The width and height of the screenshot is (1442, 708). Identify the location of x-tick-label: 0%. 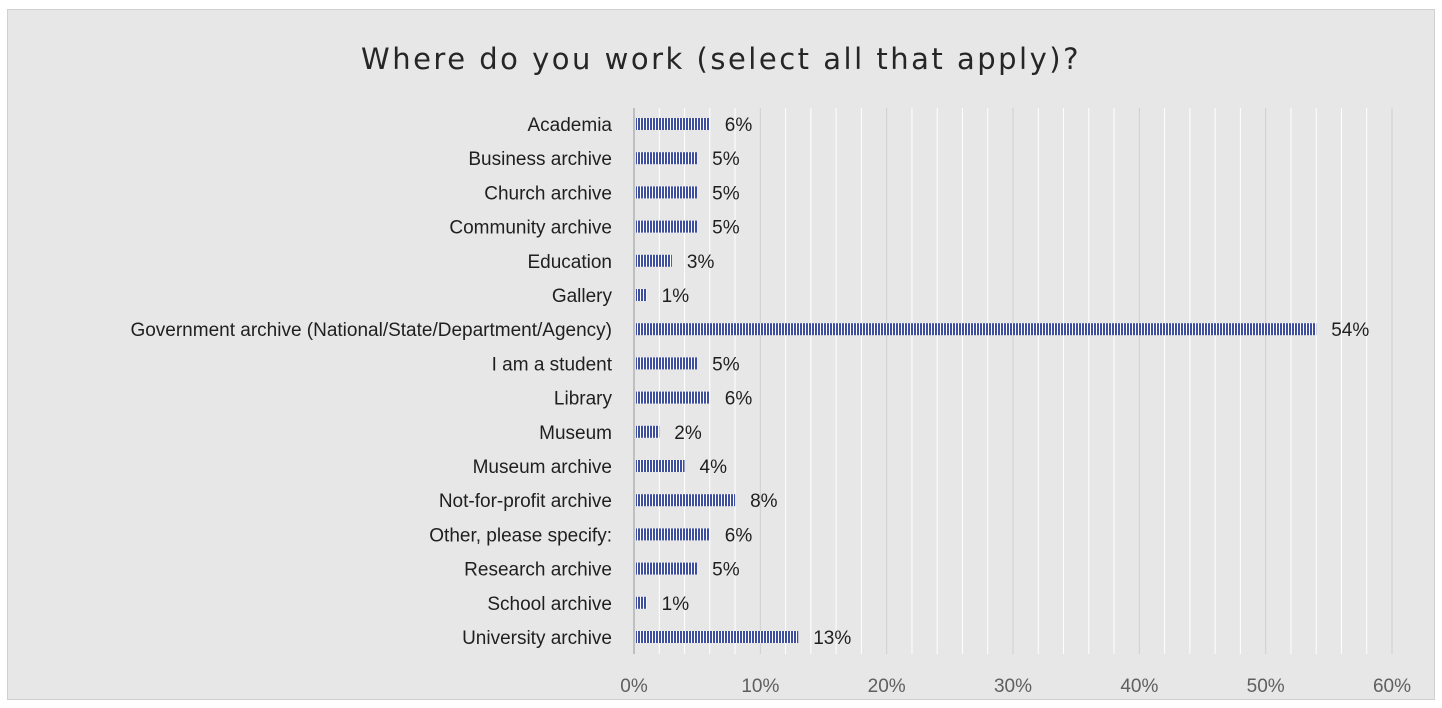
(634, 686).